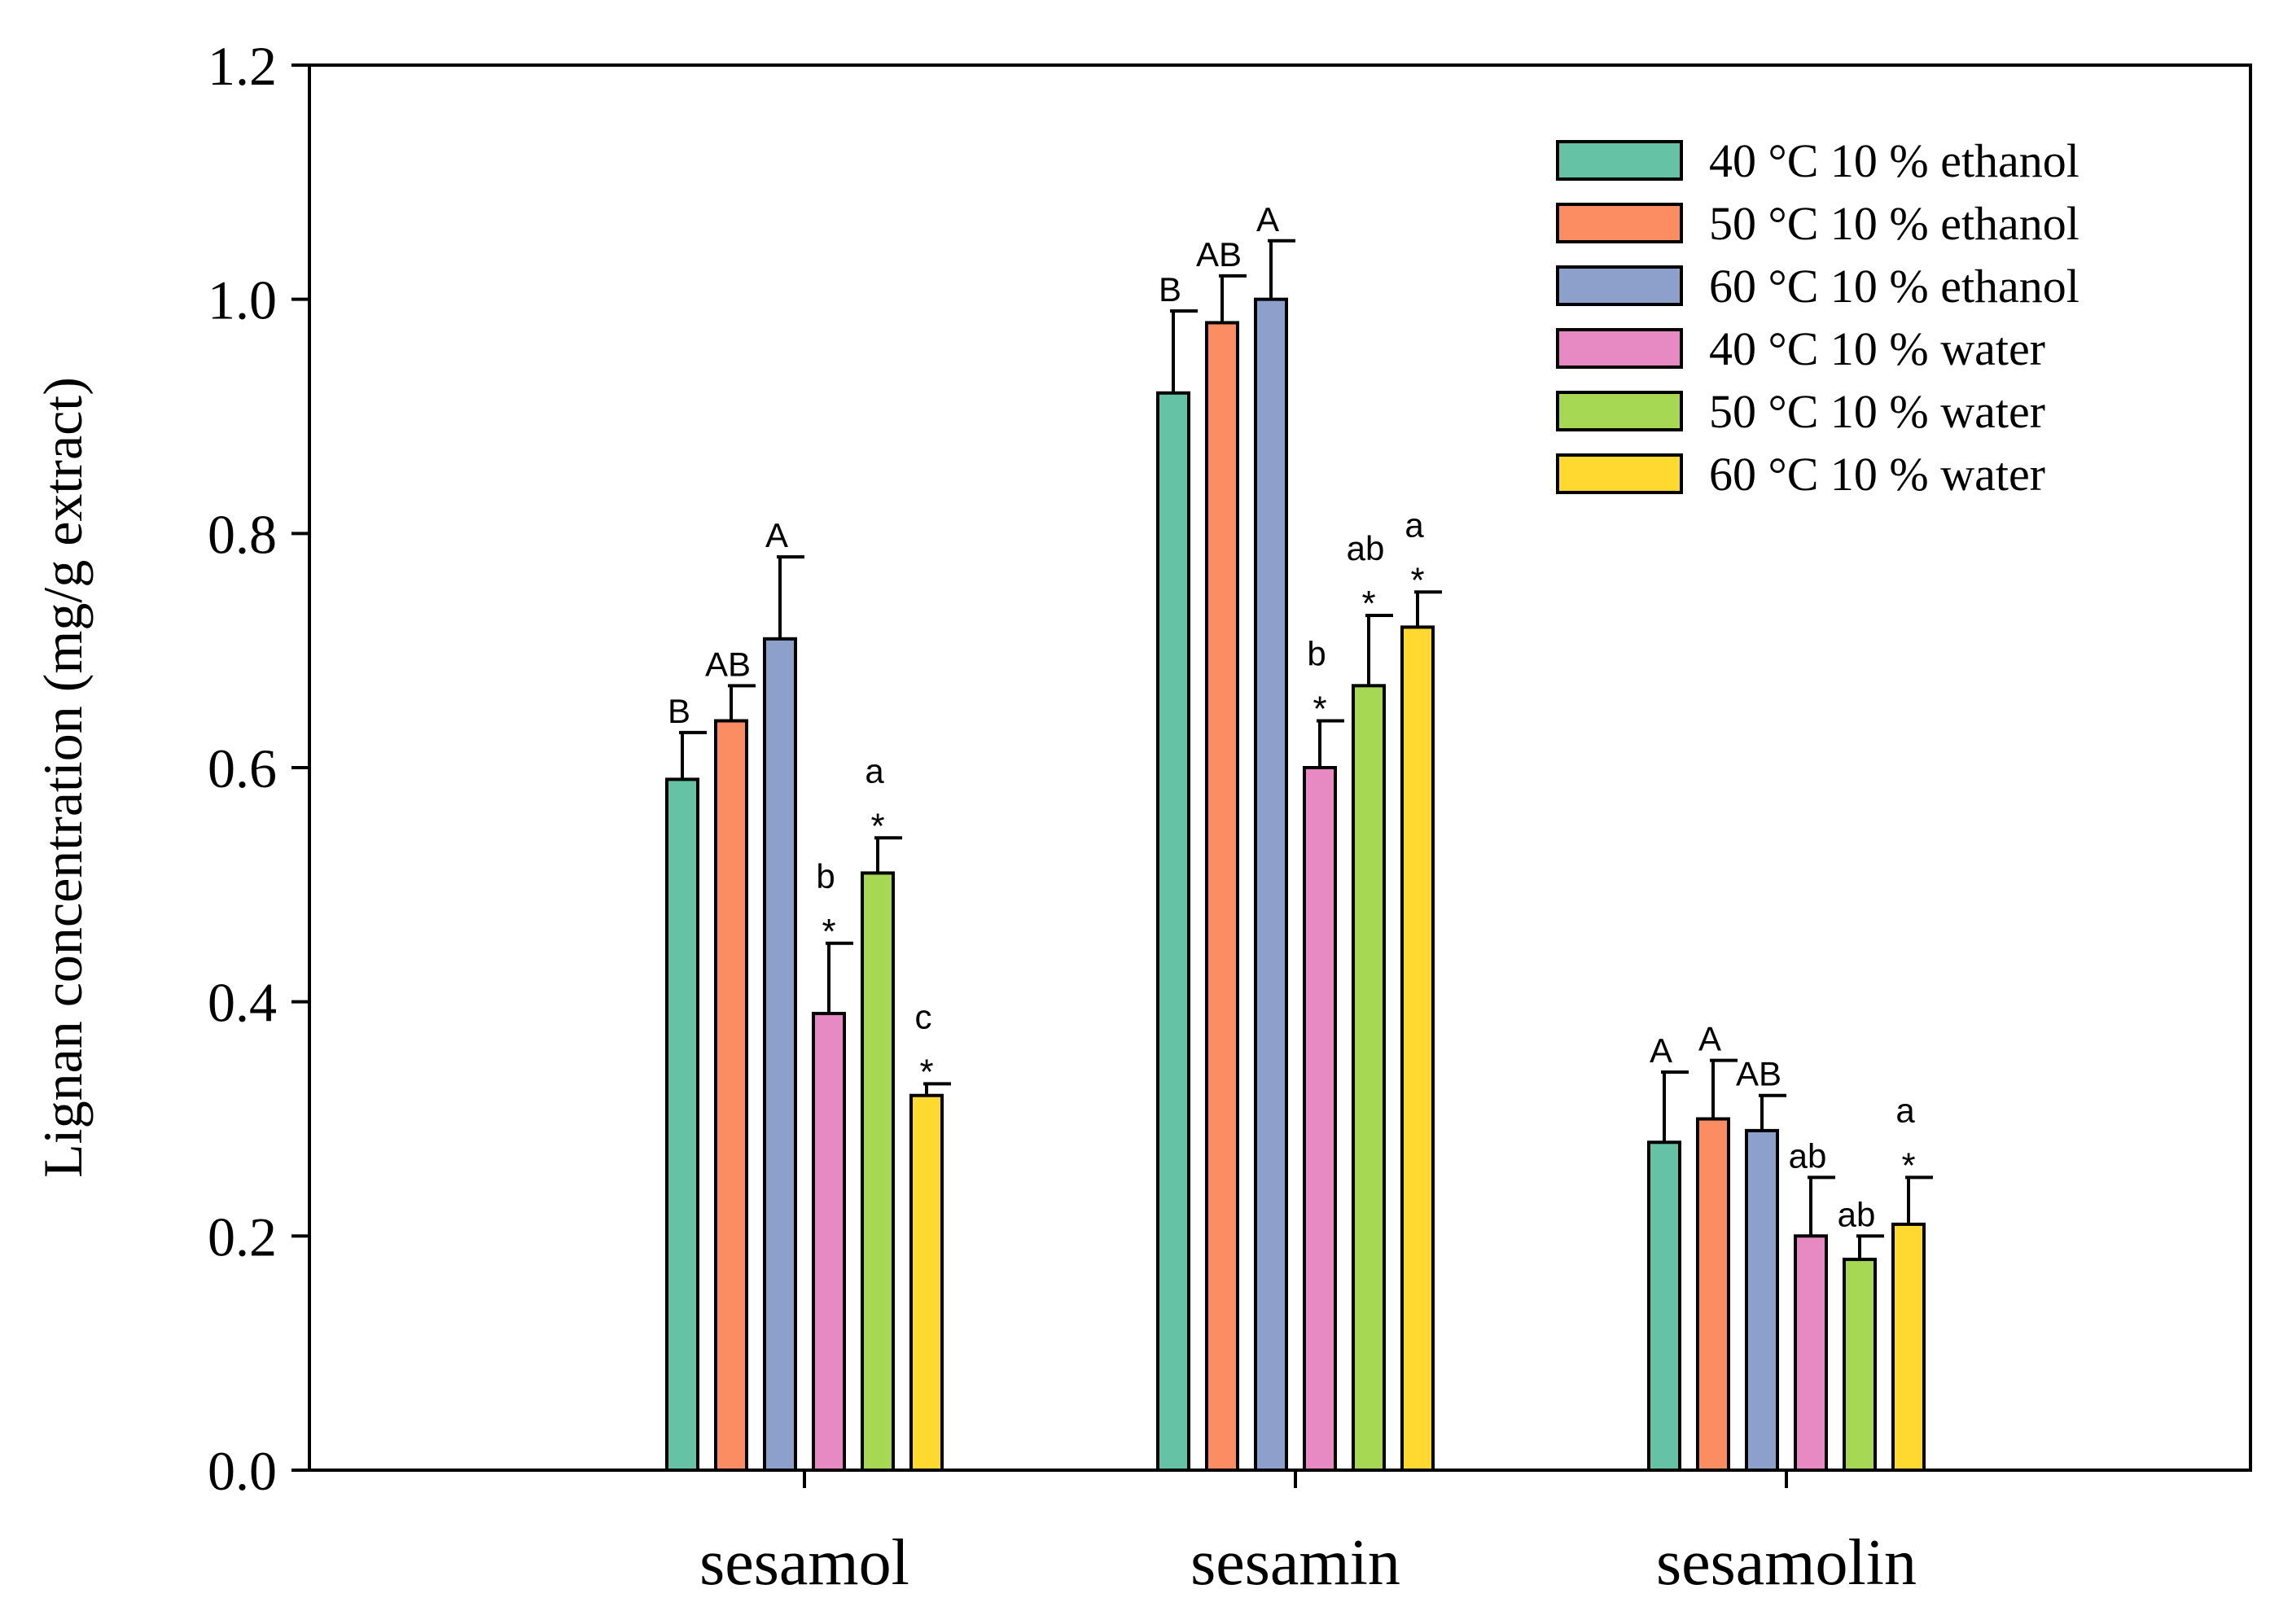  What do you see at coordinates (1877, 348) in the screenshot?
I see `legend-label-4: 40 °C 10 % water` at bounding box center [1877, 348].